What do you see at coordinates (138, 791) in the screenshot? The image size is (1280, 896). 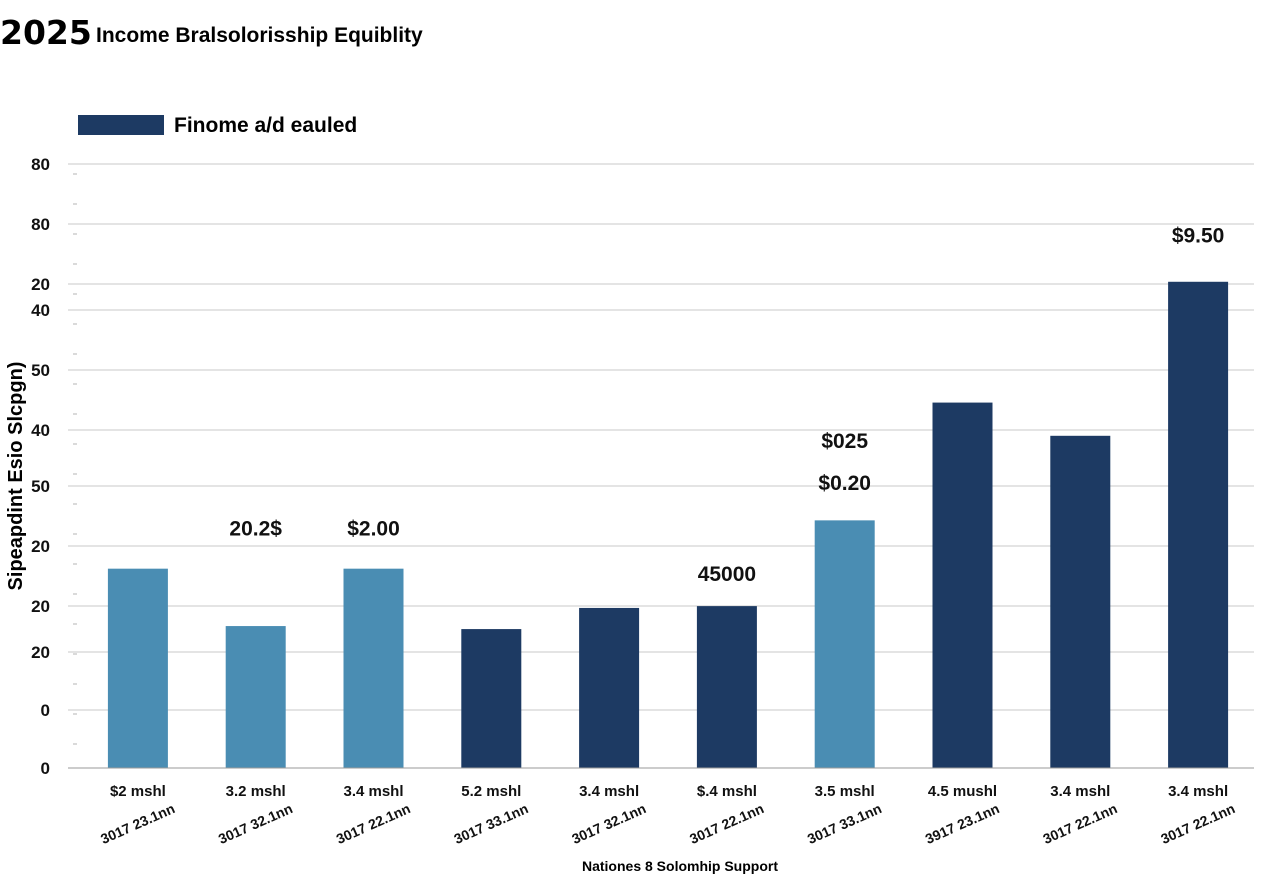 I see `x-tick-label: $2 mshl` at bounding box center [138, 791].